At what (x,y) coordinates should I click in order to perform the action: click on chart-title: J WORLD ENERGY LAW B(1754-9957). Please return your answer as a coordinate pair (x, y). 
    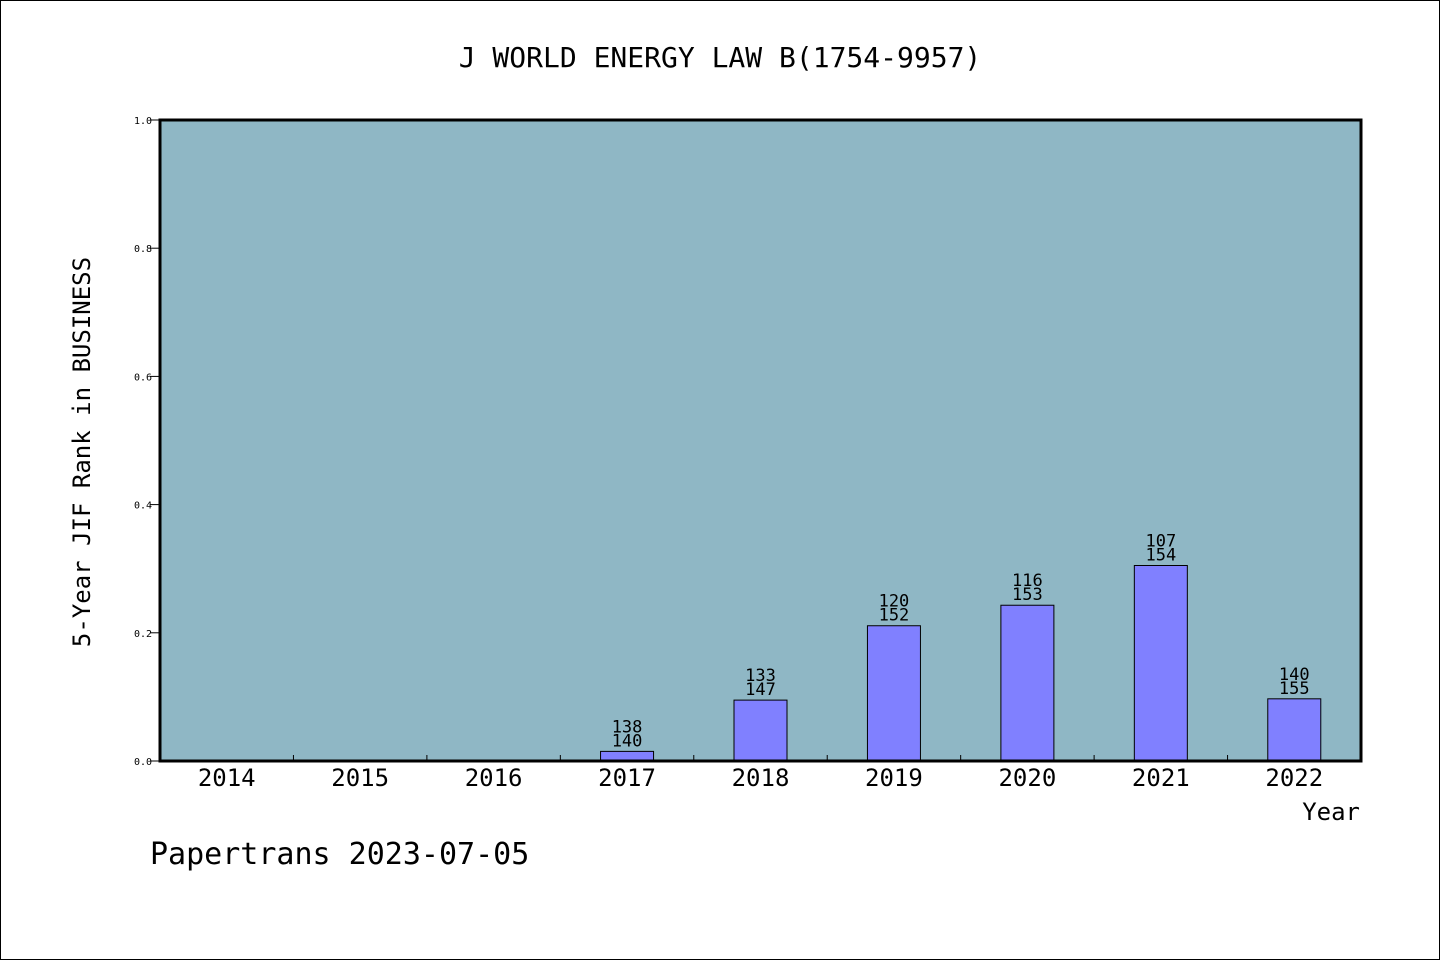
    Looking at the image, I should click on (720, 57).